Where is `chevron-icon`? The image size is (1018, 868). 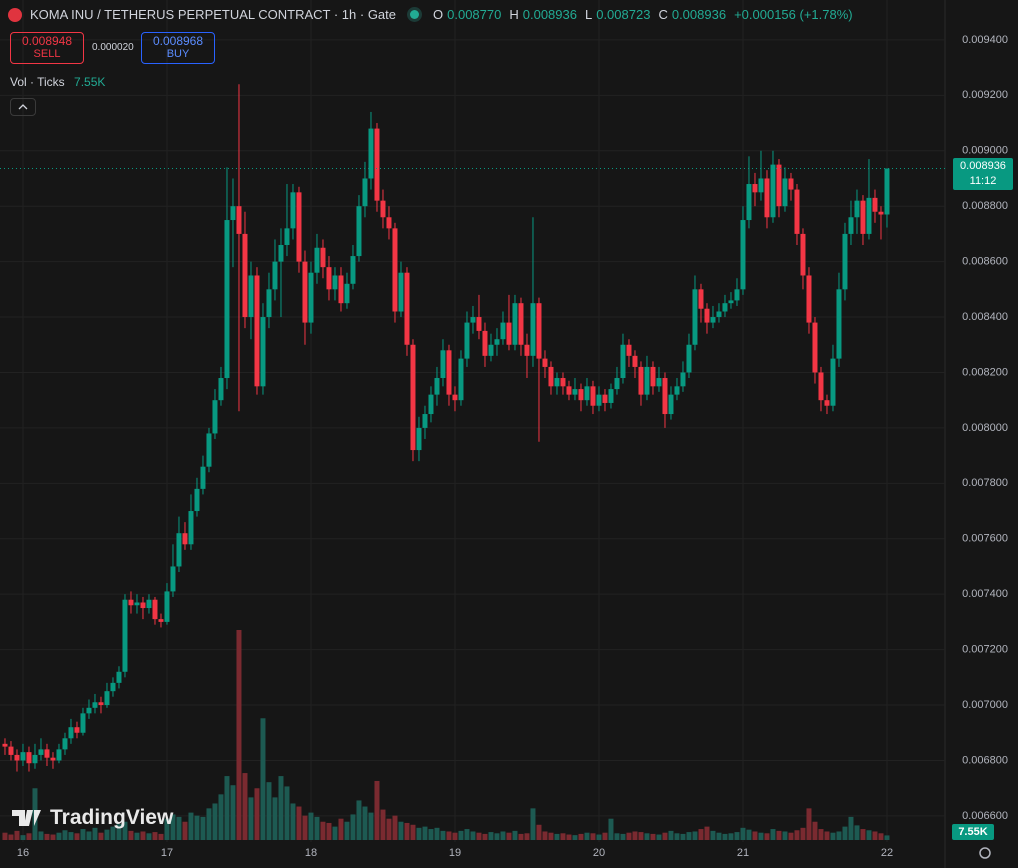 chevron-icon is located at coordinates (23, 107).